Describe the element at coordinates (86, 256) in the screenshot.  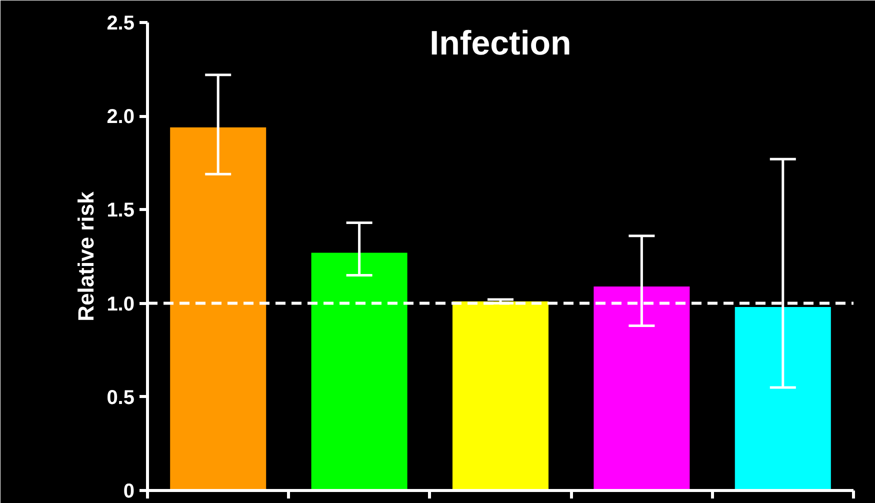
I see `y-axis-title: Relative risk` at that location.